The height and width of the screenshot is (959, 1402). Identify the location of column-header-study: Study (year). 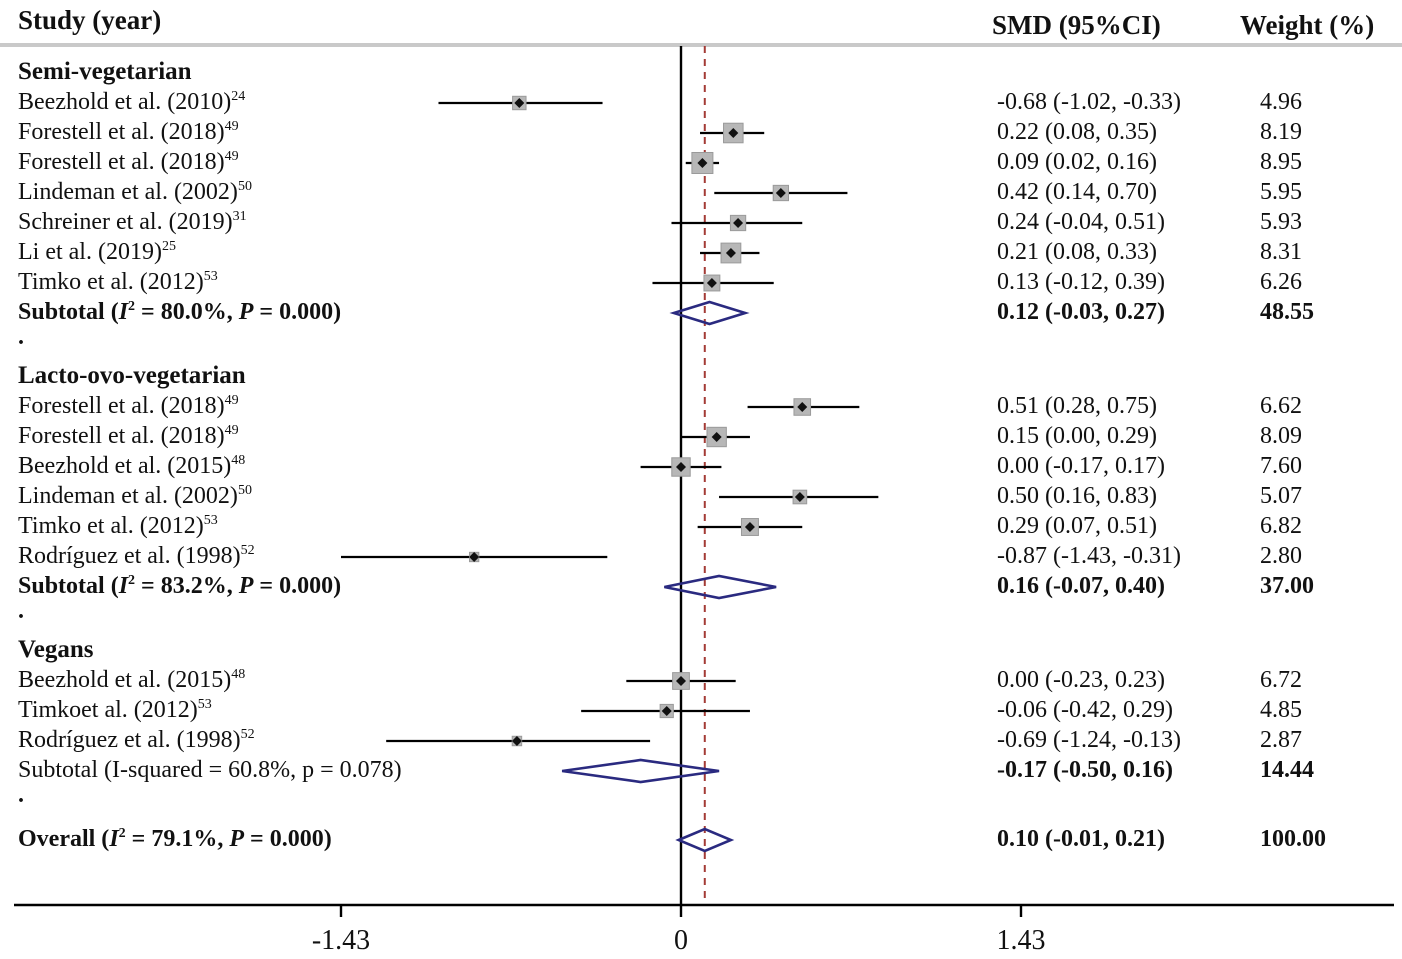
(90, 20).